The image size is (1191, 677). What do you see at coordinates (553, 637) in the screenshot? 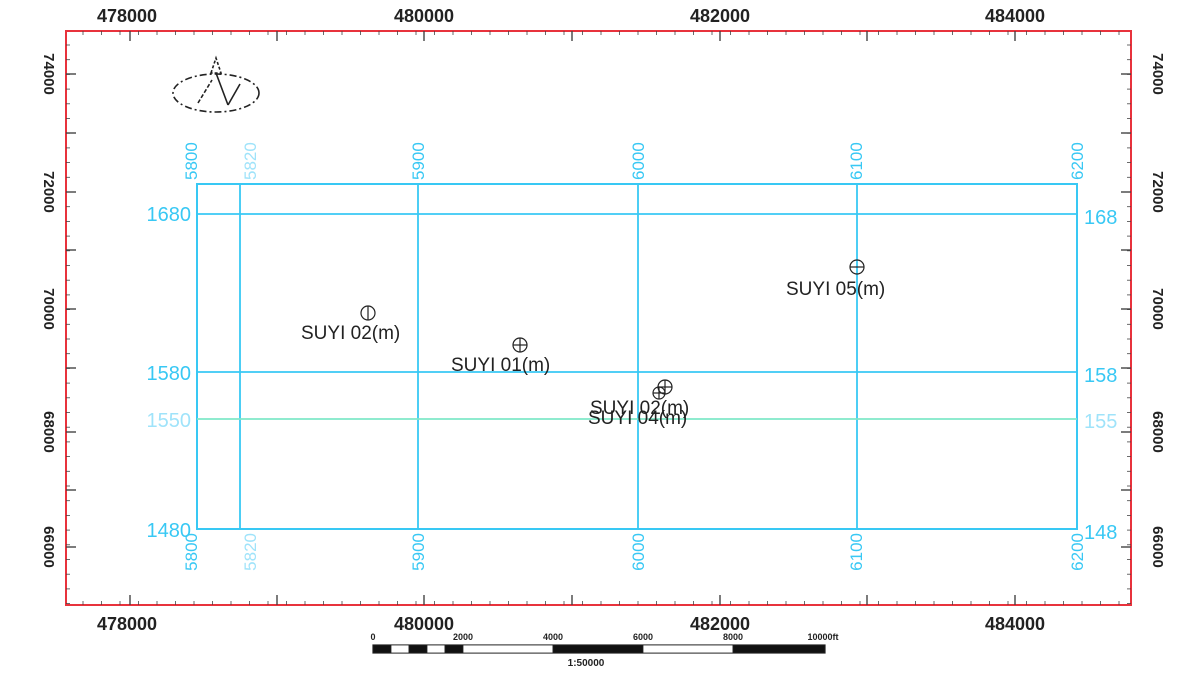
I see `scale-tick-4000: 4000` at bounding box center [553, 637].